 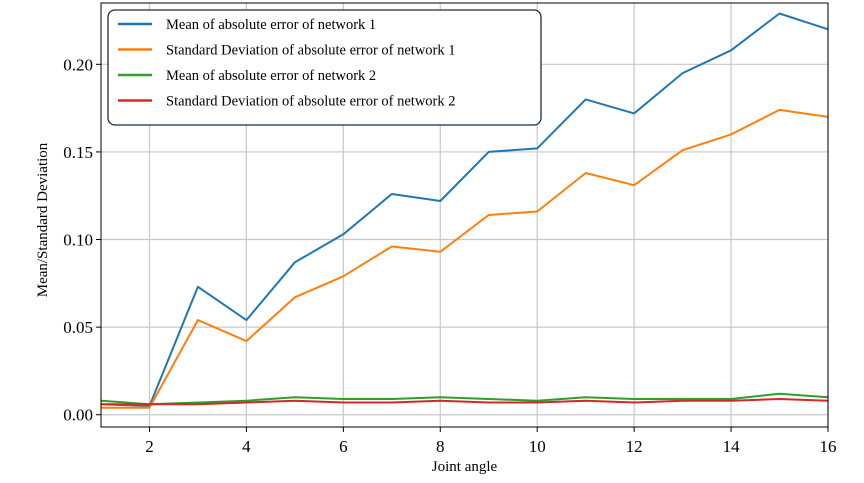 I want to click on x-tick-label: 14, so click(x=732, y=446).